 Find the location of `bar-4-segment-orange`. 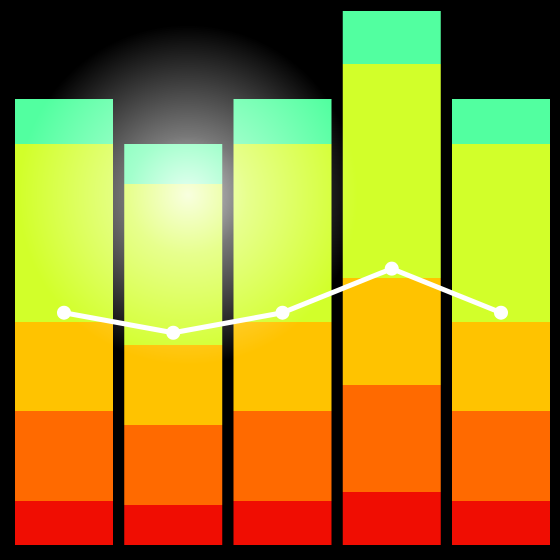

bar-4-segment-orange is located at coordinates (391, 438).